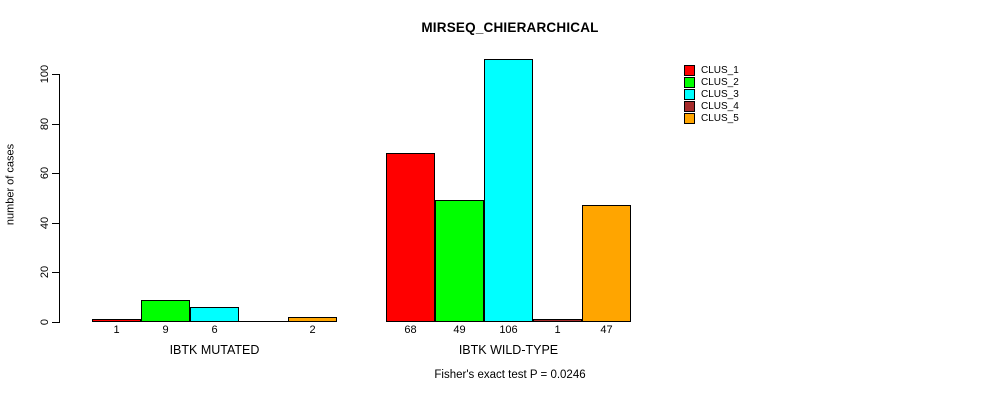  I want to click on x-axis-category-label: IBTK MUTATED, so click(214, 350).